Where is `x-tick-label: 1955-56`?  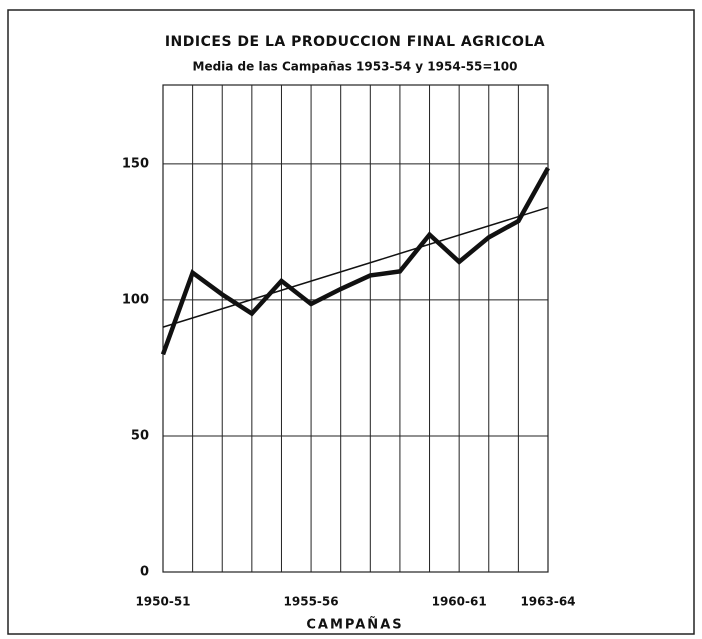 x-tick-label: 1955-56 is located at coordinates (311, 602).